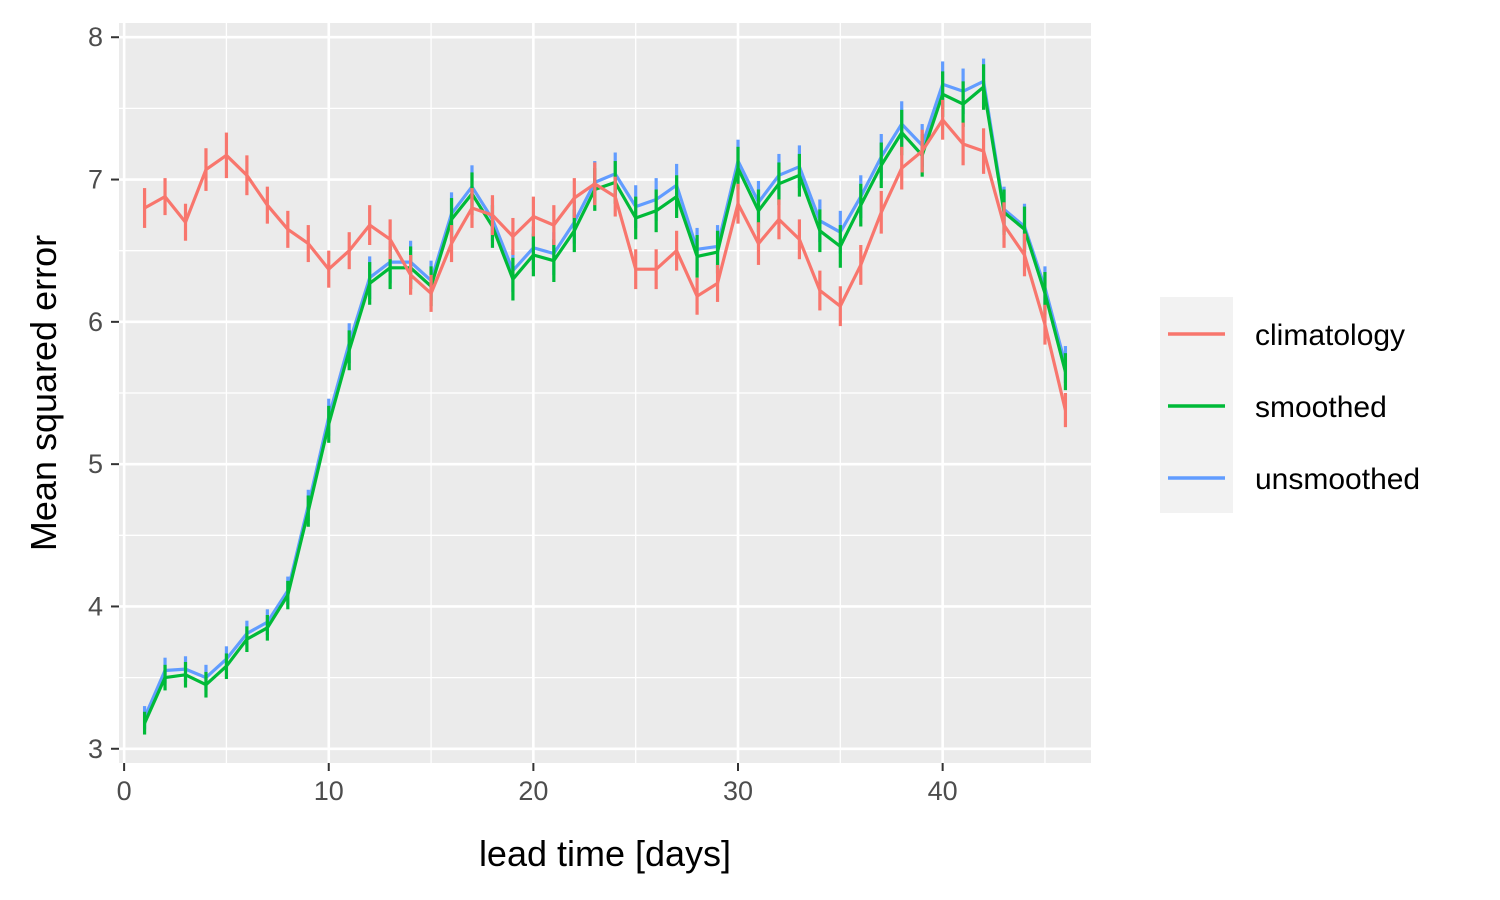 This screenshot has width=1500, height=900. I want to click on y-tick-label: 8, so click(95, 37).